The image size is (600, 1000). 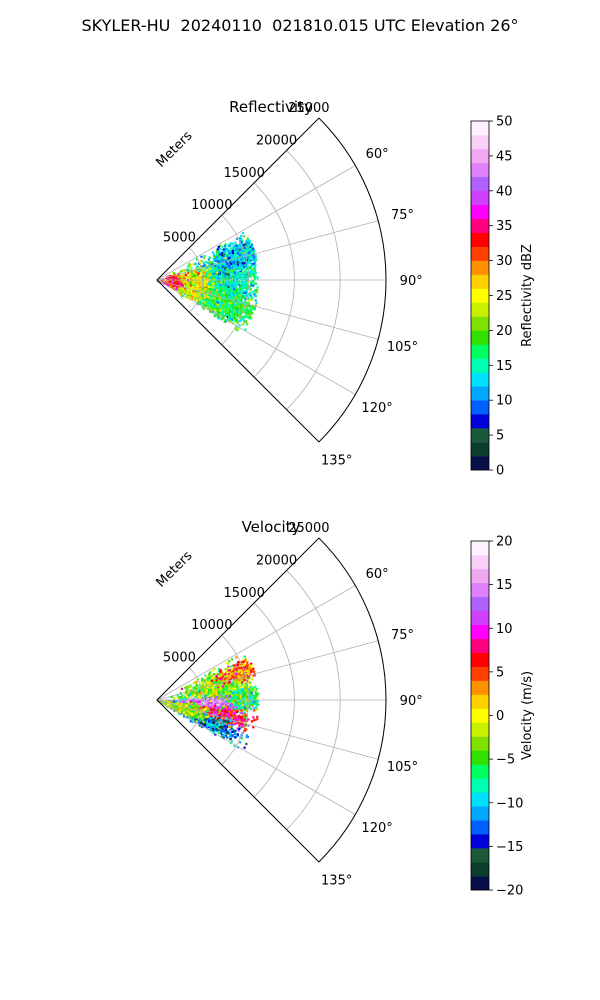 What do you see at coordinates (504, 191) in the screenshot?
I see `colorbar-tick-label: 40` at bounding box center [504, 191].